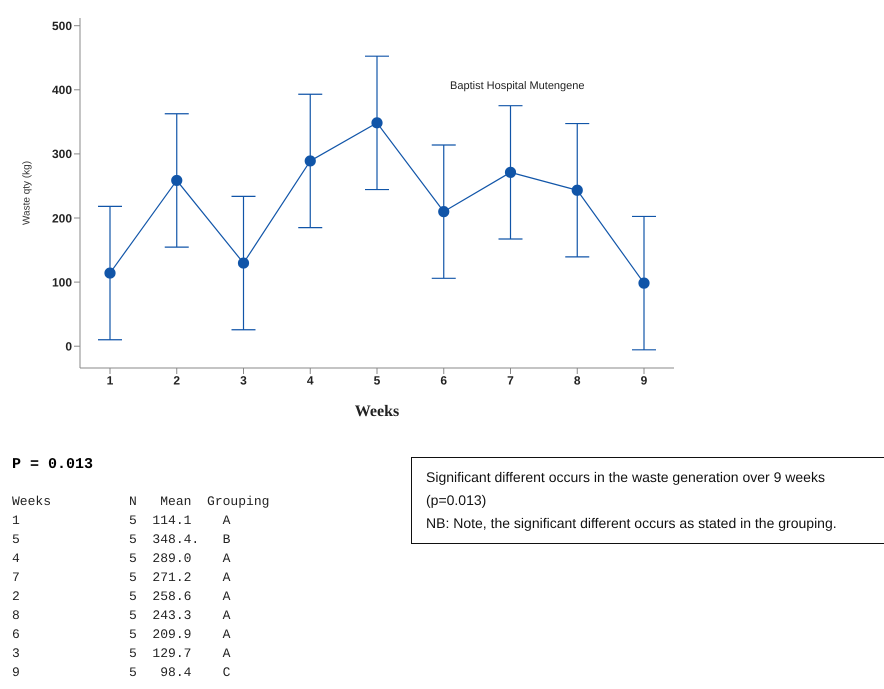 The height and width of the screenshot is (689, 884). What do you see at coordinates (62, 154) in the screenshot?
I see `y-tick-label: 300` at bounding box center [62, 154].